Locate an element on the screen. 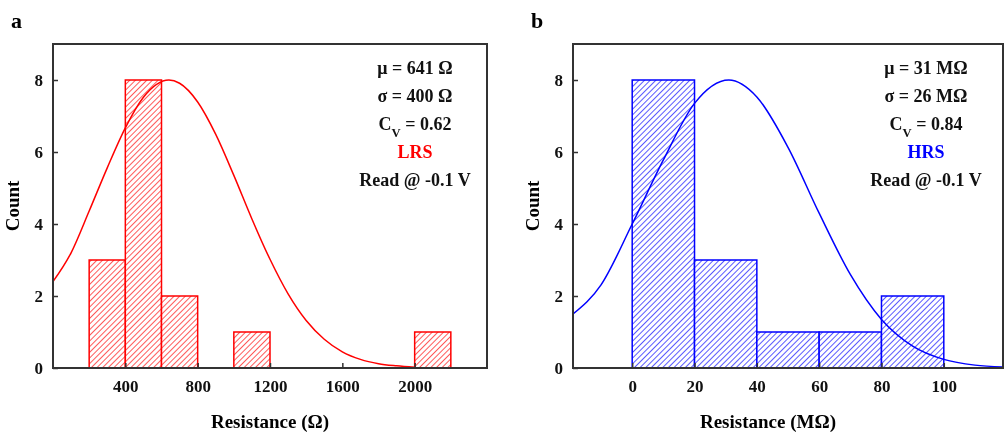  x-tick-label: 100 is located at coordinates (944, 387).